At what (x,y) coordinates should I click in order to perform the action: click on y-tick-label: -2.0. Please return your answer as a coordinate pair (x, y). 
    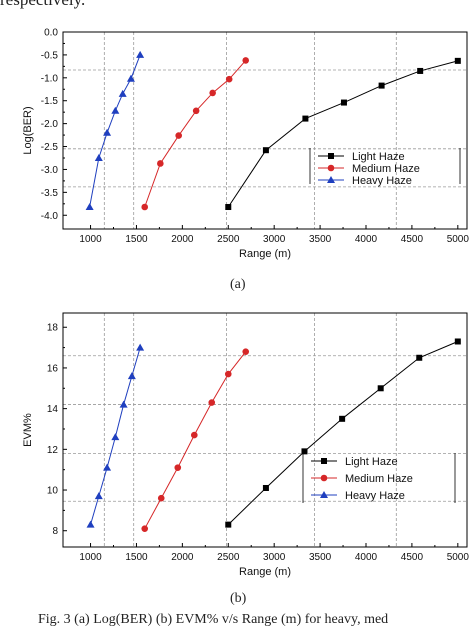
    Looking at the image, I should click on (50, 124).